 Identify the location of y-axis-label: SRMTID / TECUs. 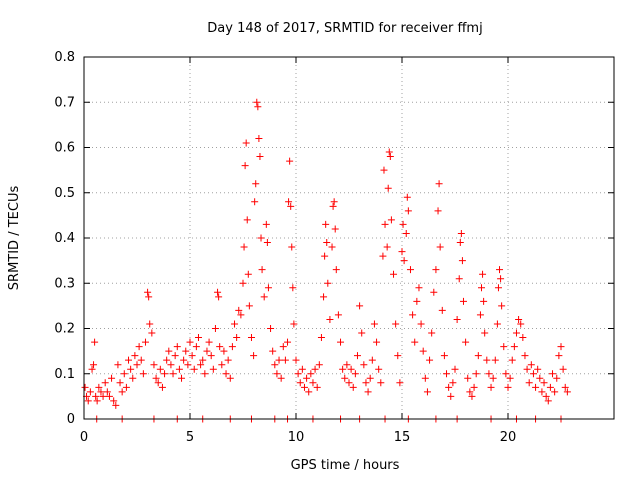
(14, 238).